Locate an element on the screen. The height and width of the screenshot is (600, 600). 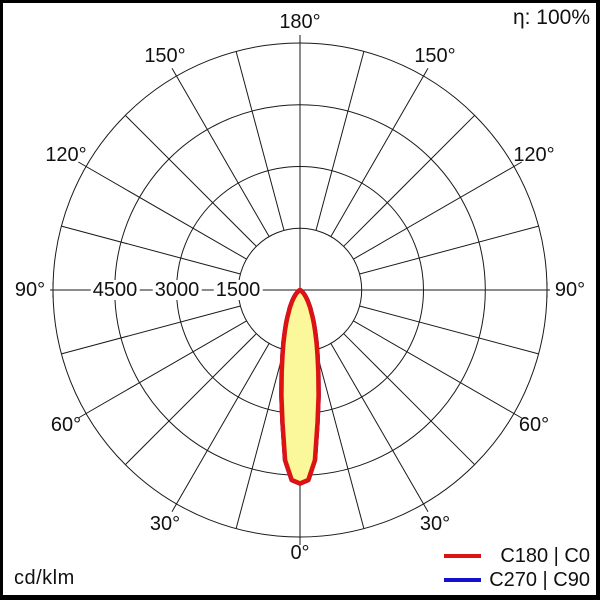
radial-label-4500: 4500 is located at coordinates (115, 290).